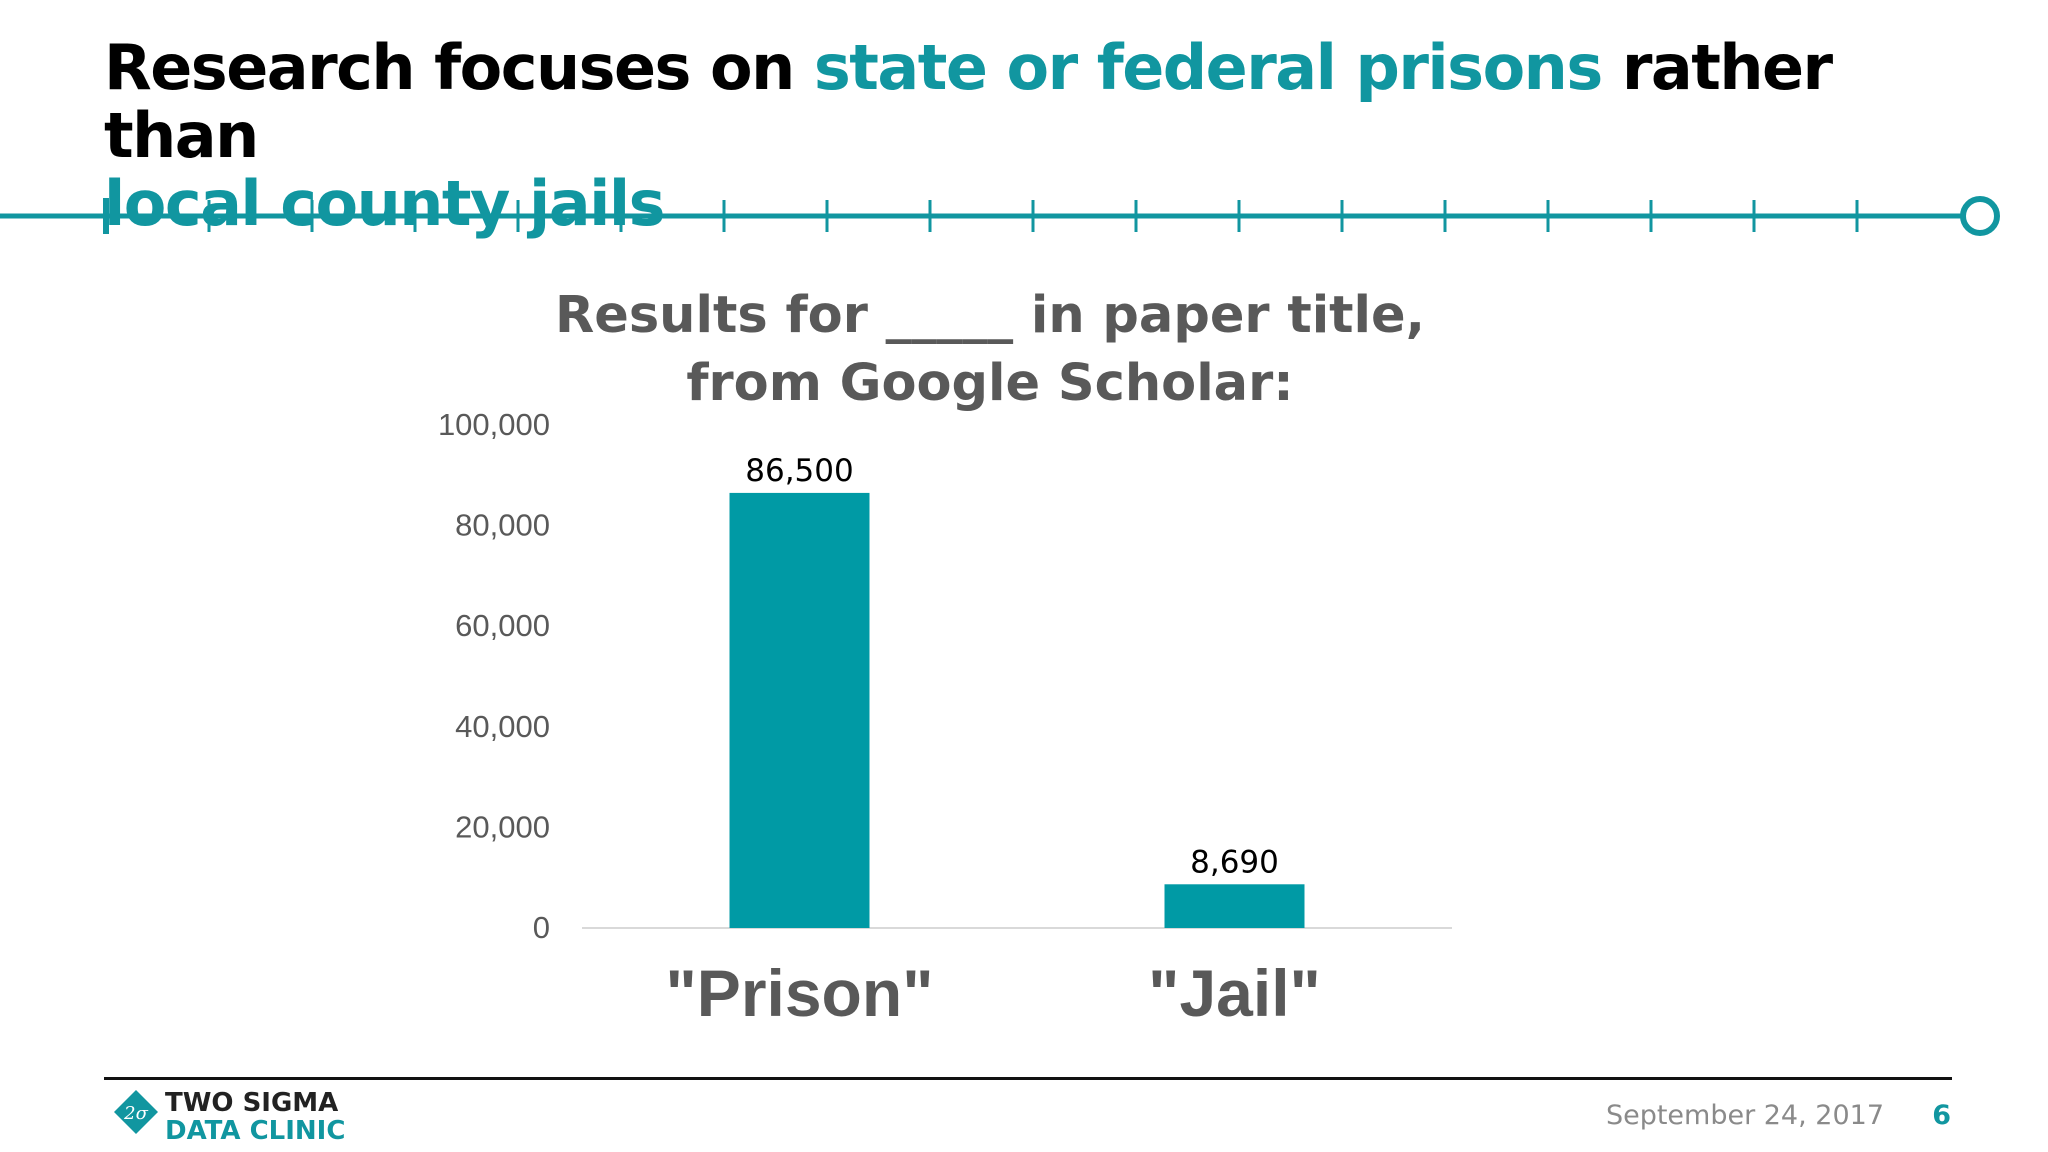 This screenshot has width=2048, height=1152. What do you see at coordinates (1234, 993) in the screenshot?
I see `x-category-label: "Jail"` at bounding box center [1234, 993].